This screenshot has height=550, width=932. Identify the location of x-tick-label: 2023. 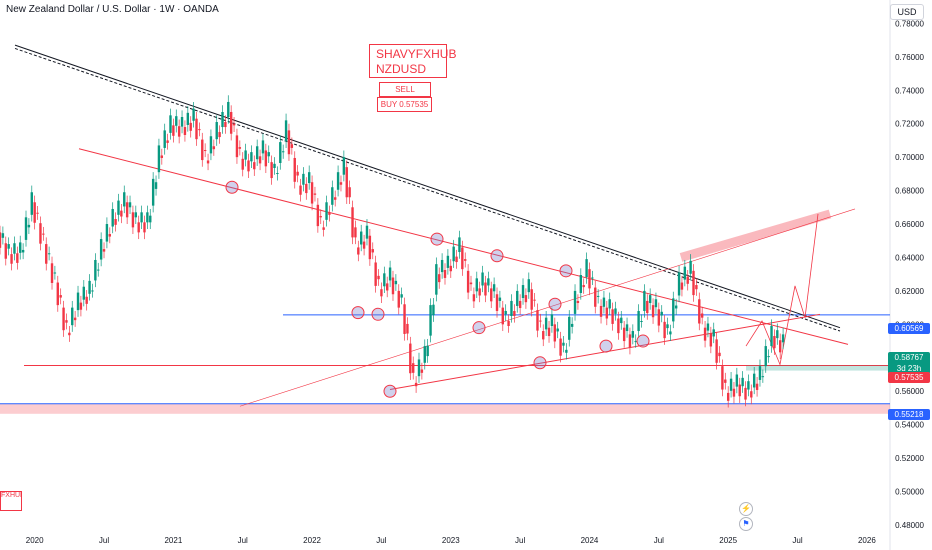
(451, 540).